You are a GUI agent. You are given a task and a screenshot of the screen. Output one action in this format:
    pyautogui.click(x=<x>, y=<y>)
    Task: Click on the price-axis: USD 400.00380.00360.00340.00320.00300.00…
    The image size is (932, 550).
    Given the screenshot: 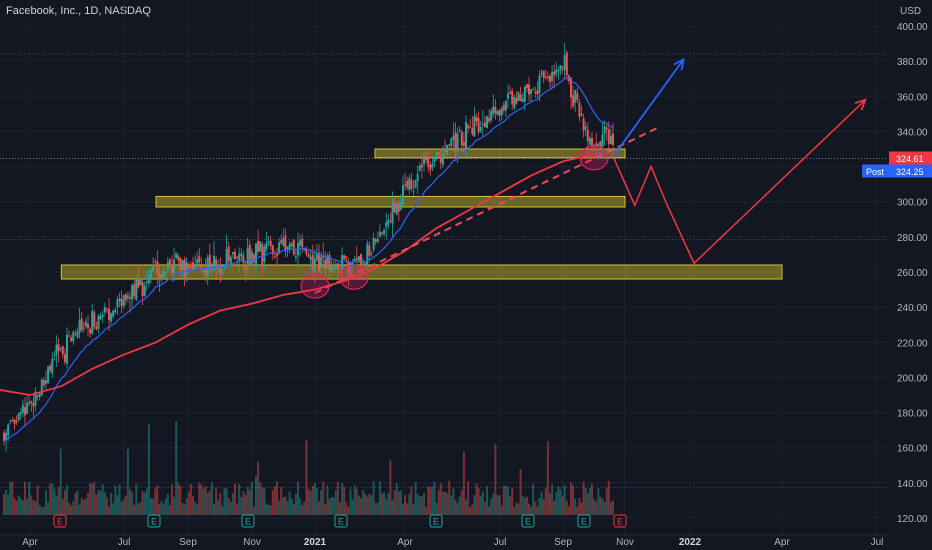 What is the action you would take?
    pyautogui.click(x=912, y=265)
    